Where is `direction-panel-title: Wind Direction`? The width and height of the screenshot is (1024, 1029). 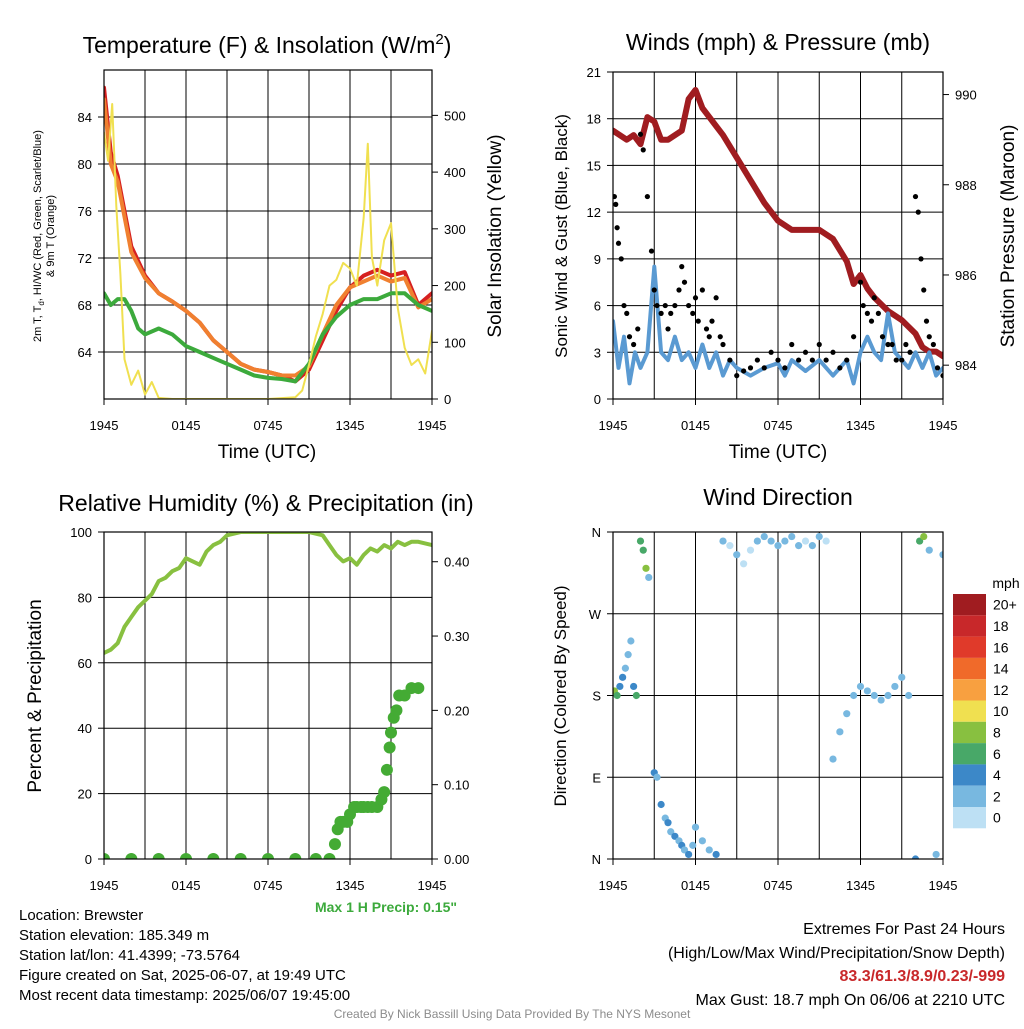 direction-panel-title: Wind Direction is located at coordinates (778, 497).